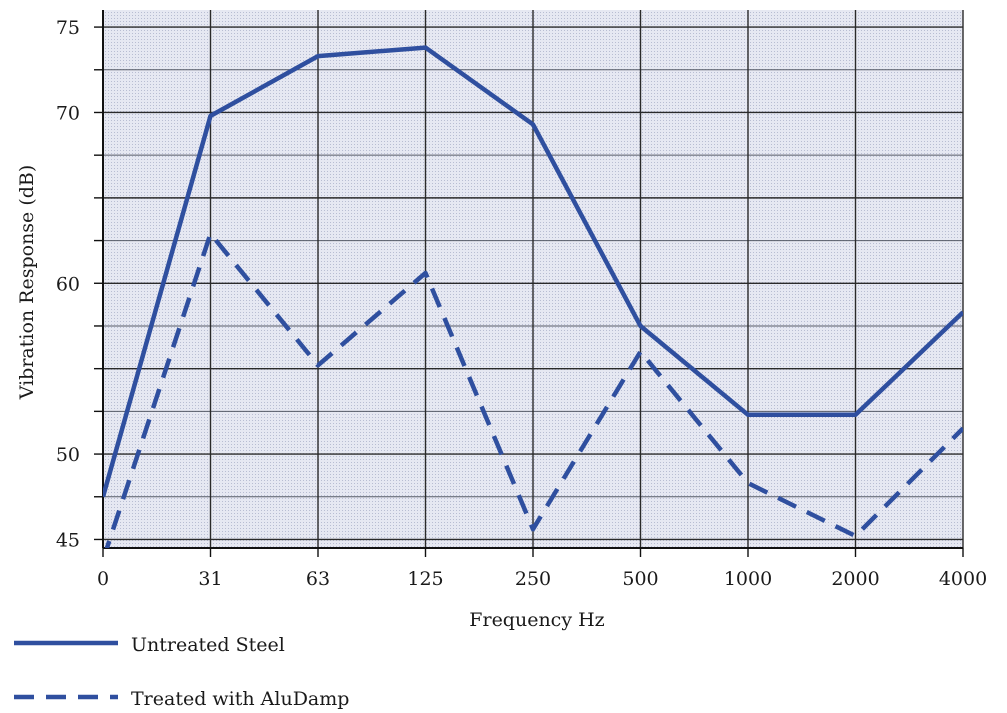 This screenshot has width=1007, height=713. I want to click on y-tick-label: 75, so click(68, 28).